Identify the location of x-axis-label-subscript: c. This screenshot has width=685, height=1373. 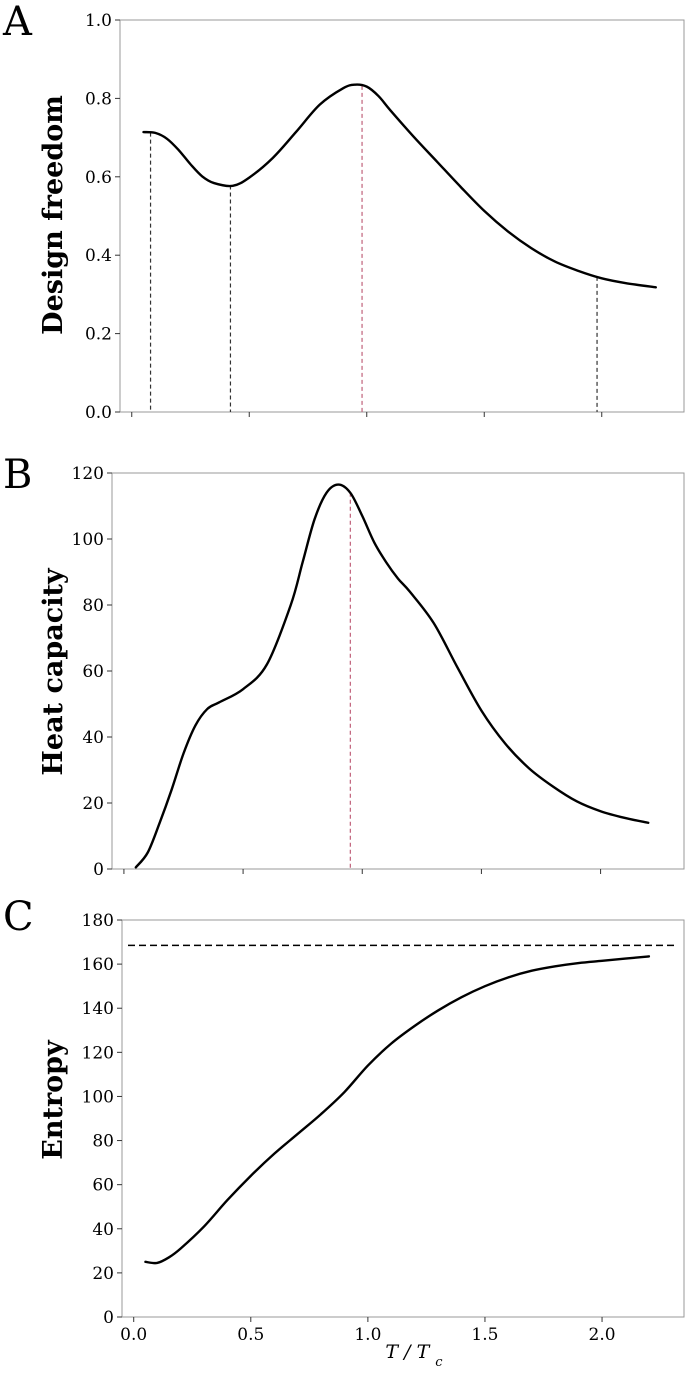
(439, 1362).